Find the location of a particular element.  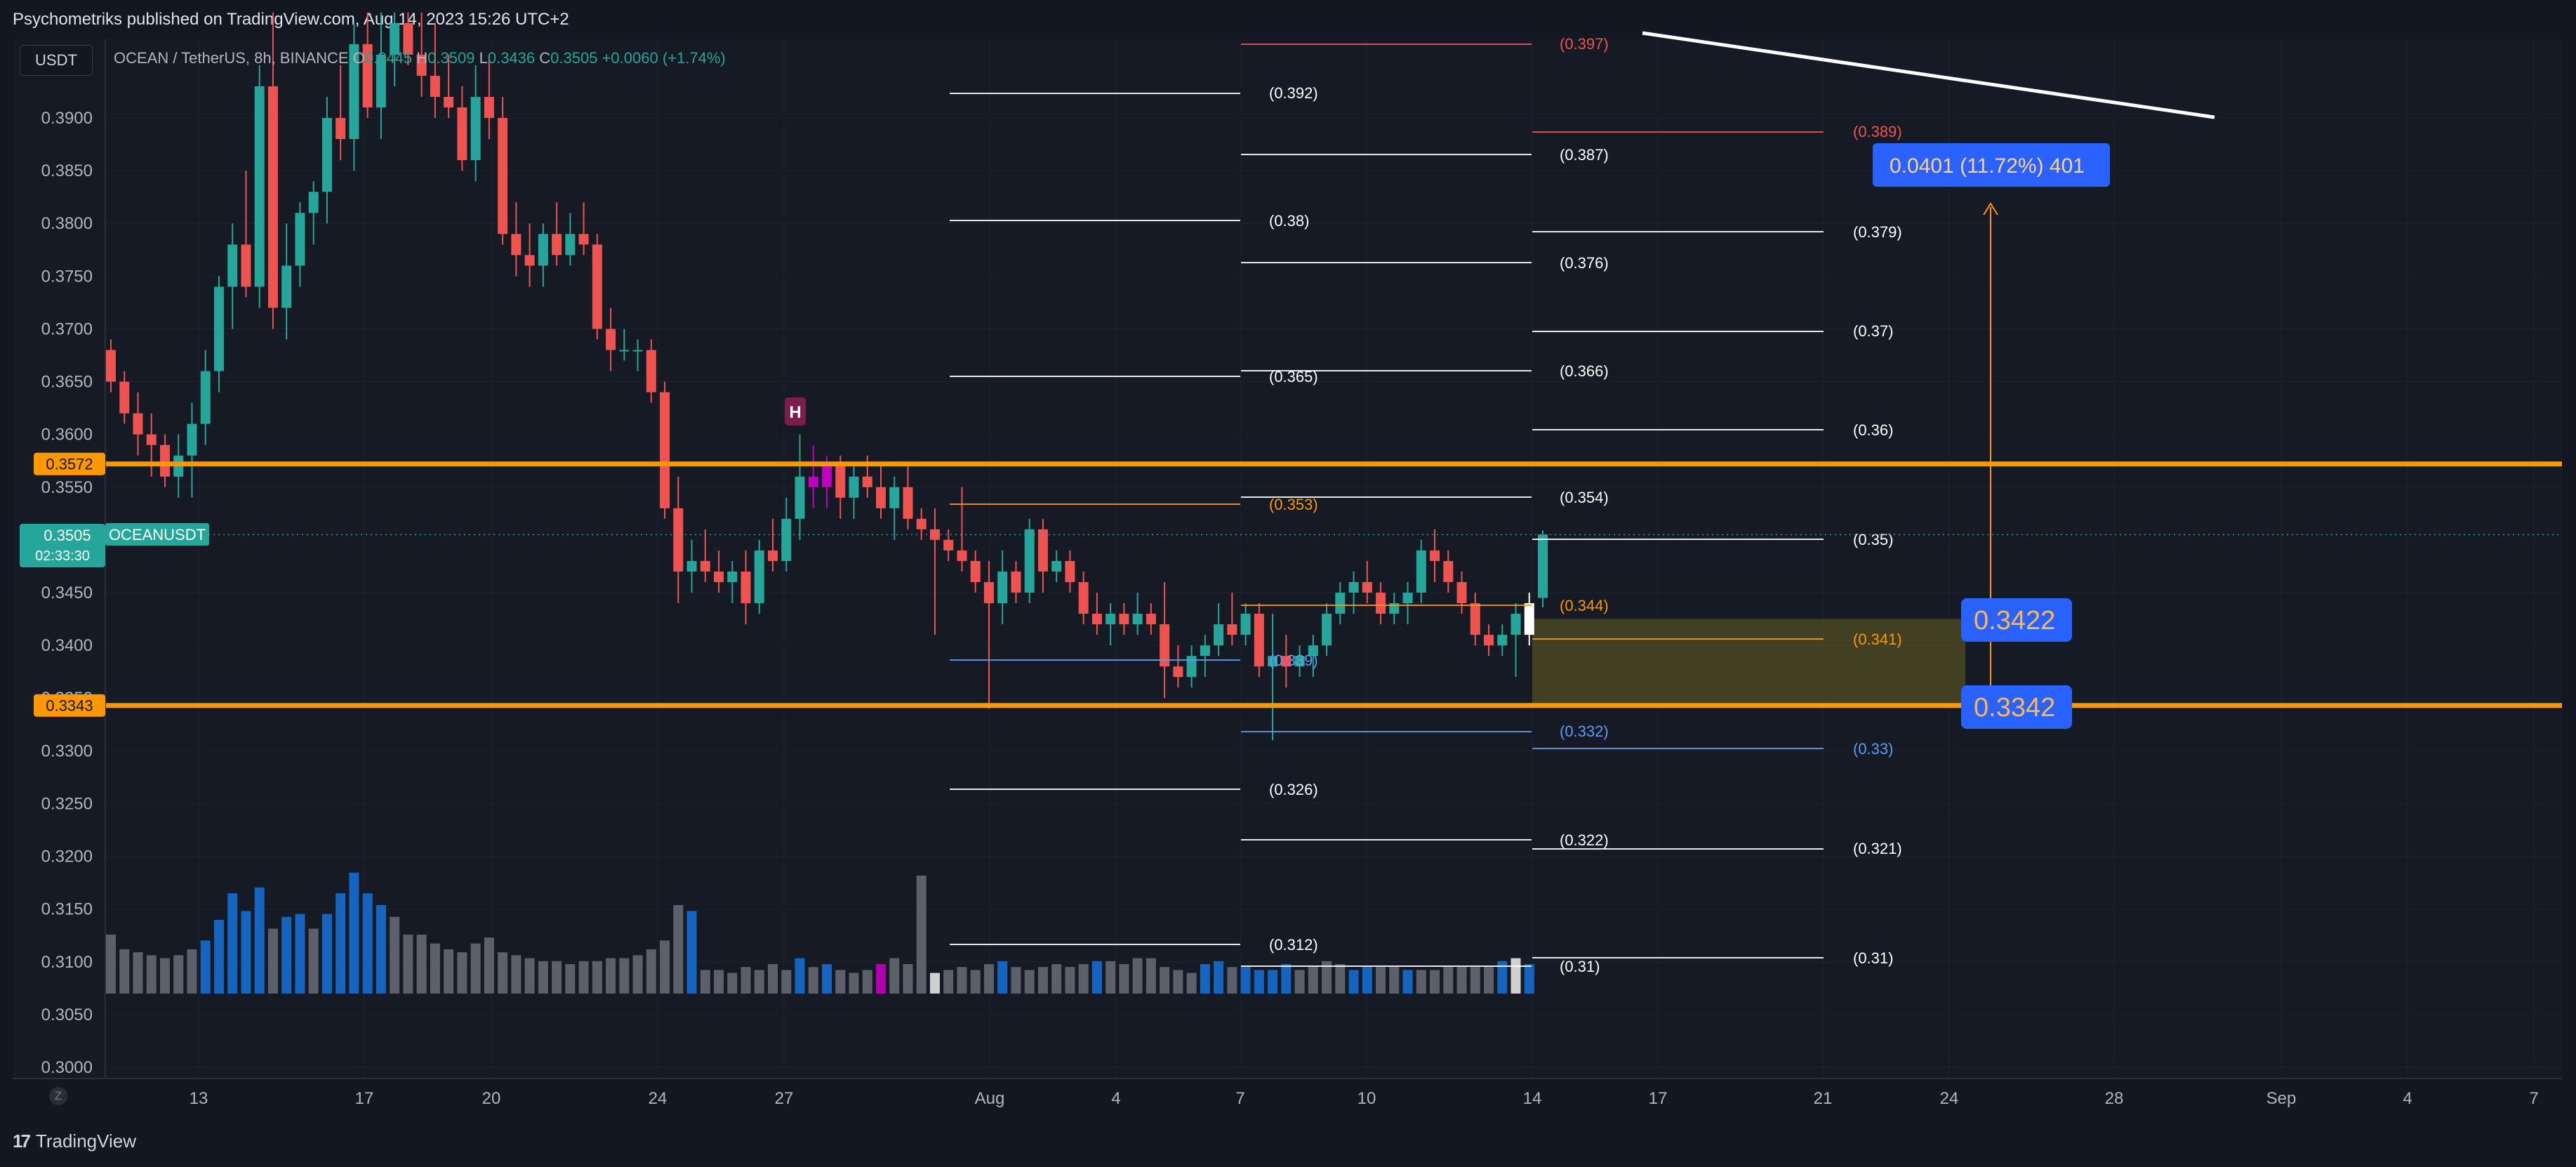

fib-label: (0.31) is located at coordinates (1873, 958).